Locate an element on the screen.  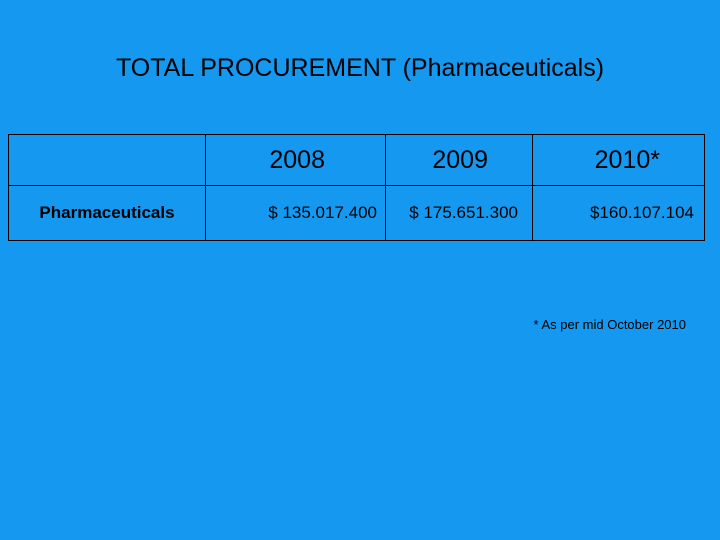
table-header-row: 2008 2009 2010* is located at coordinates (356, 160).